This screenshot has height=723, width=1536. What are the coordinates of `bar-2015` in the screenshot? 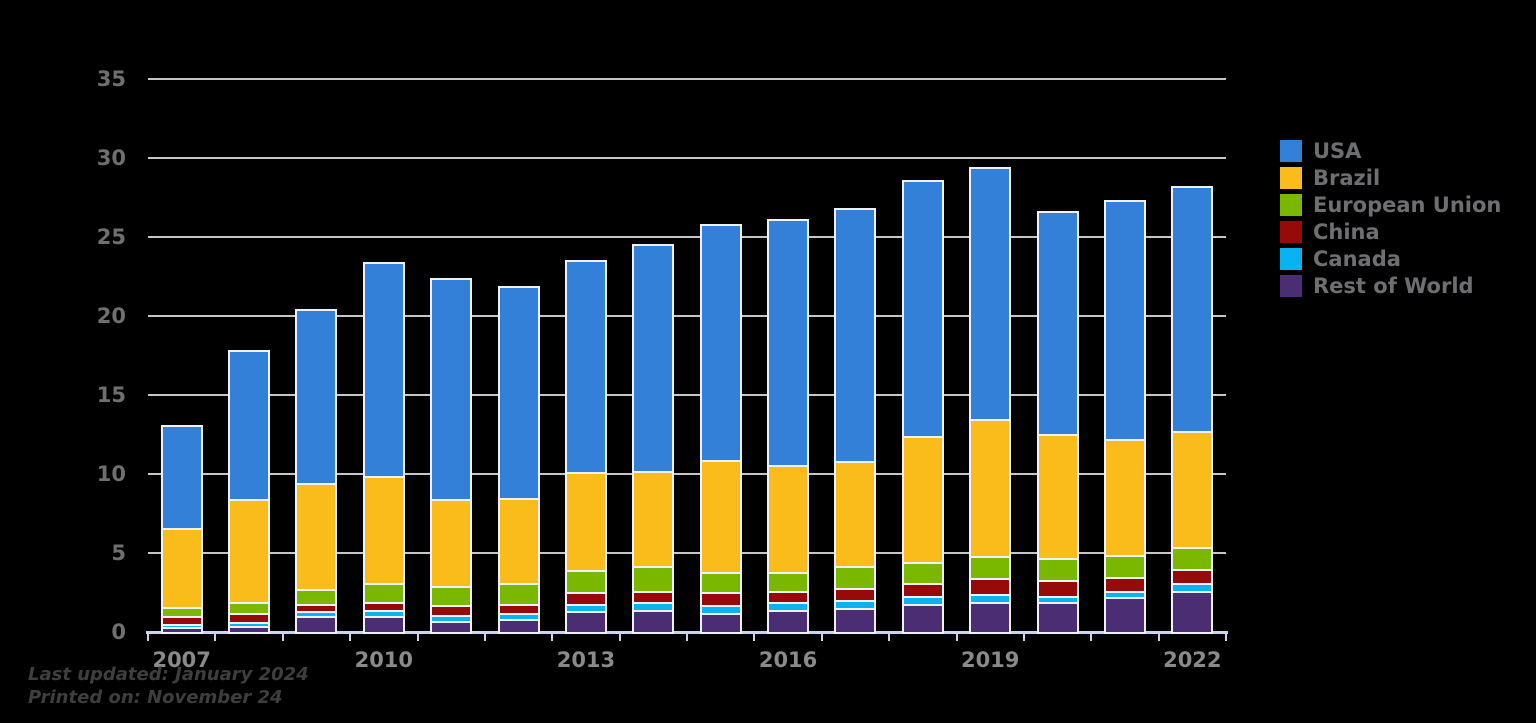 It's located at (720, 428).